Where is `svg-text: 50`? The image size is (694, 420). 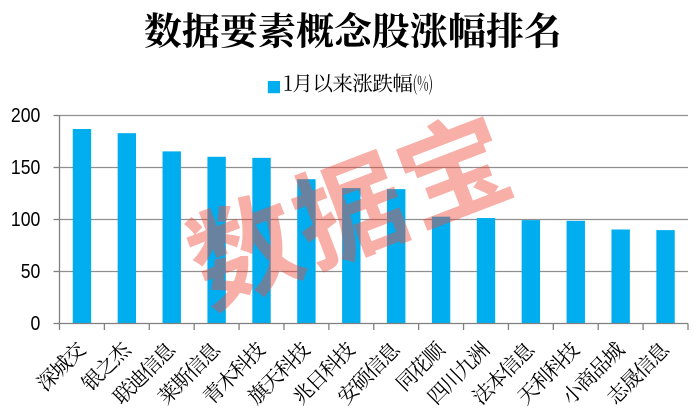
svg-text: 50 is located at coordinates (31, 272).